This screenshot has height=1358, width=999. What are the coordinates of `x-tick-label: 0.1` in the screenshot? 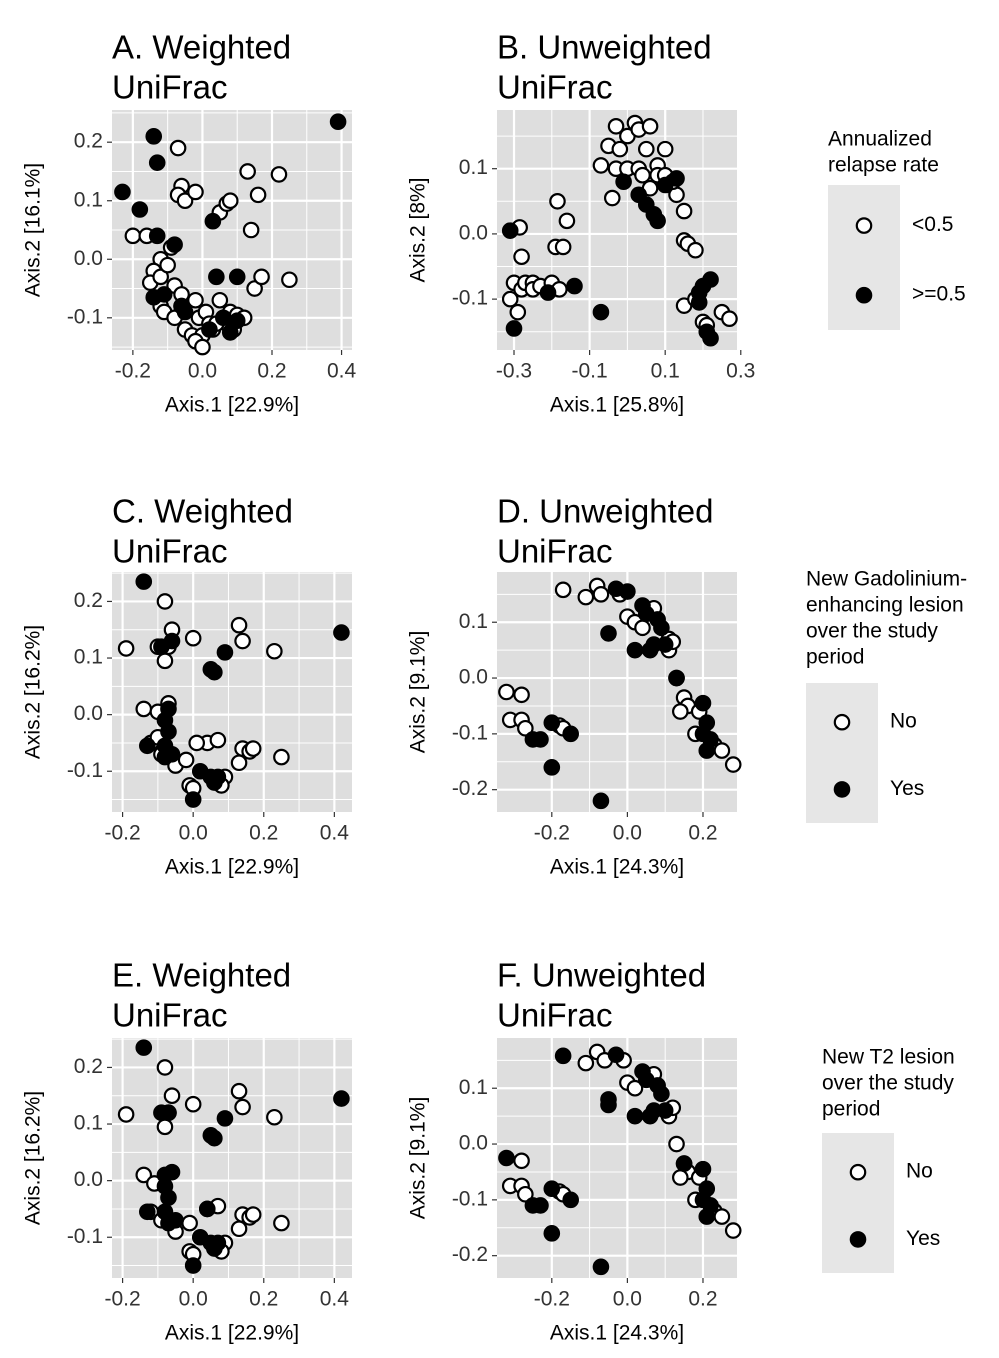 It's located at (665, 371).